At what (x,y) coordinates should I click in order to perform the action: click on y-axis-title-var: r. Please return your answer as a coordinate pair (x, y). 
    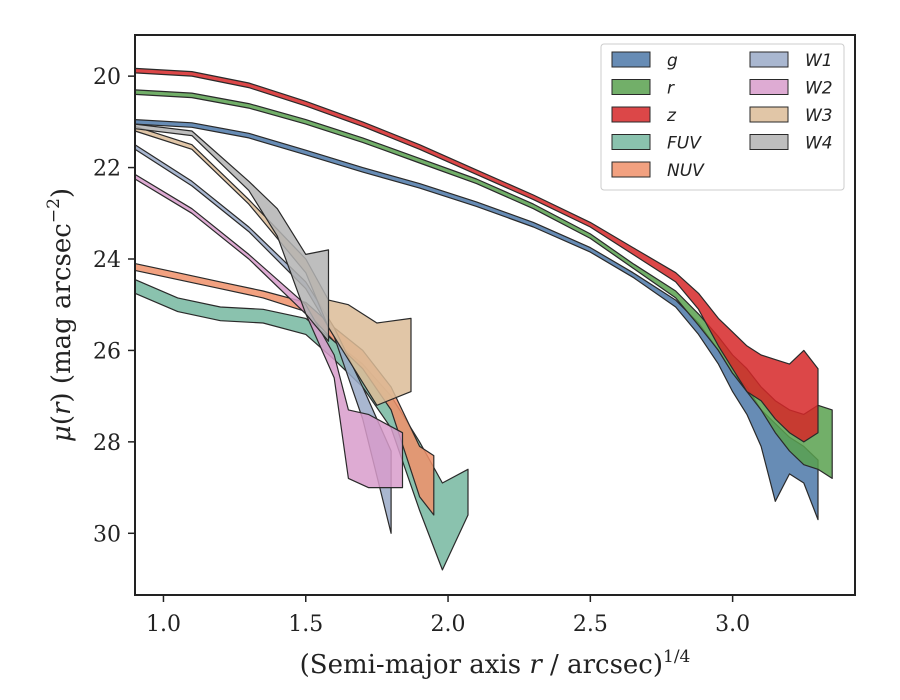
    Looking at the image, I should click on (62, 408).